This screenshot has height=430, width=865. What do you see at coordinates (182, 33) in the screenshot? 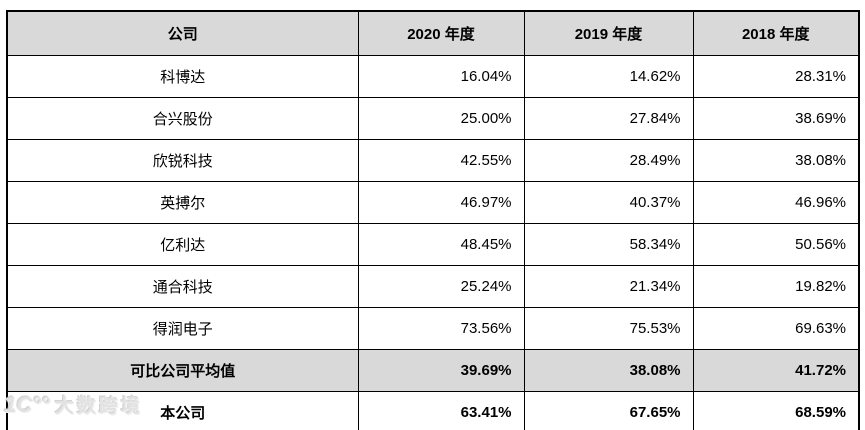
I see `header-company: 公司` at bounding box center [182, 33].